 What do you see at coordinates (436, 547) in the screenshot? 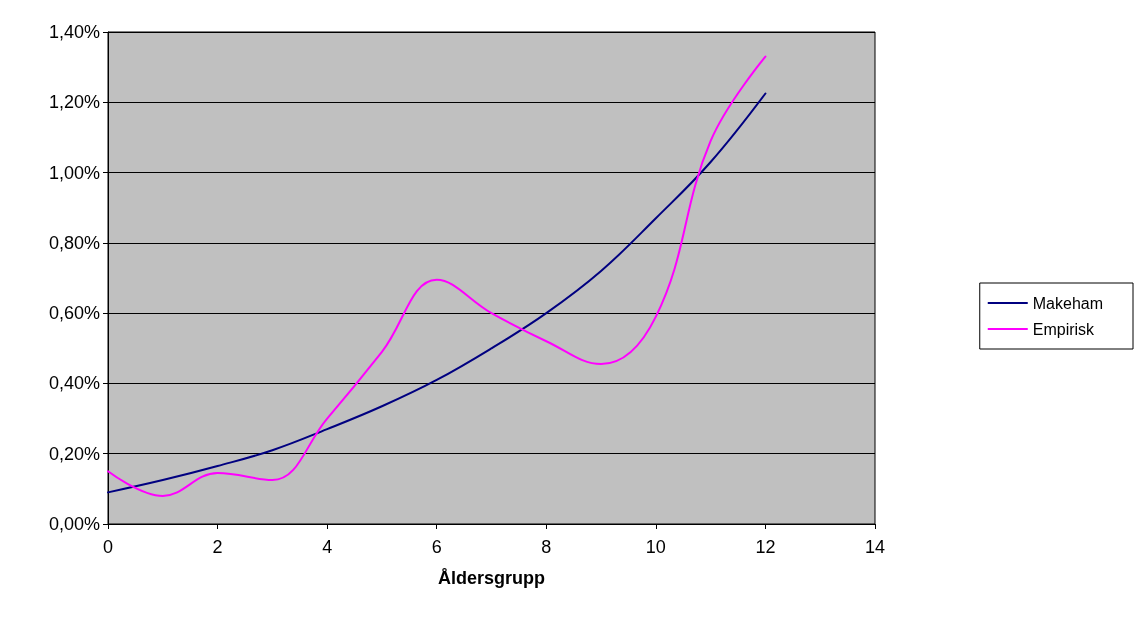
I see `x-tick-label: 6` at bounding box center [436, 547].